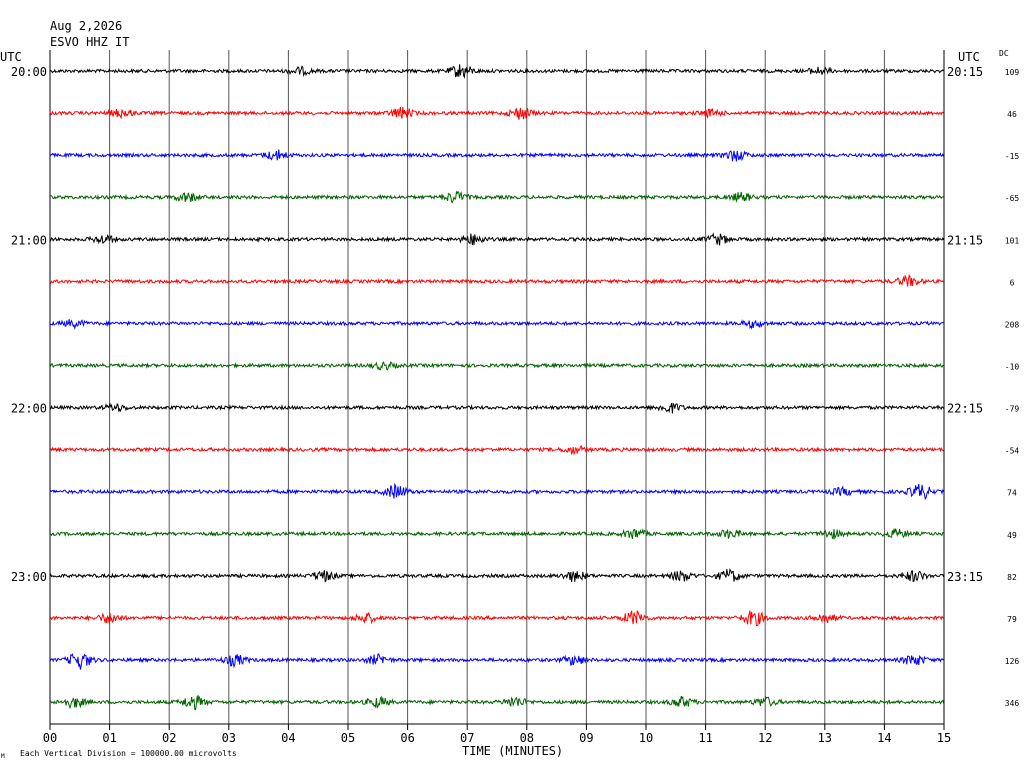 This screenshot has height=768, width=1024. I want to click on station-label: ESVO HHZ IT, so click(90, 42).